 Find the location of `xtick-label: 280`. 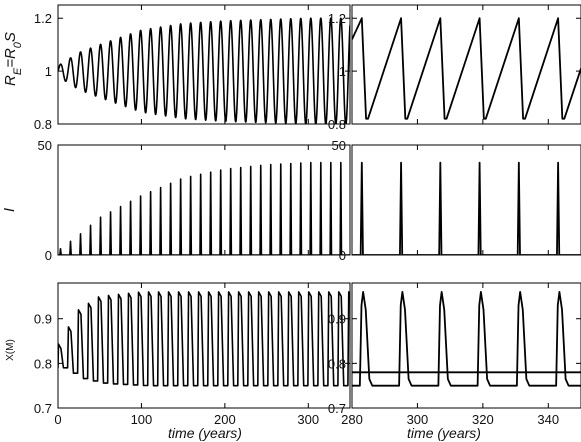

xtick-label: 280 is located at coordinates (352, 419).